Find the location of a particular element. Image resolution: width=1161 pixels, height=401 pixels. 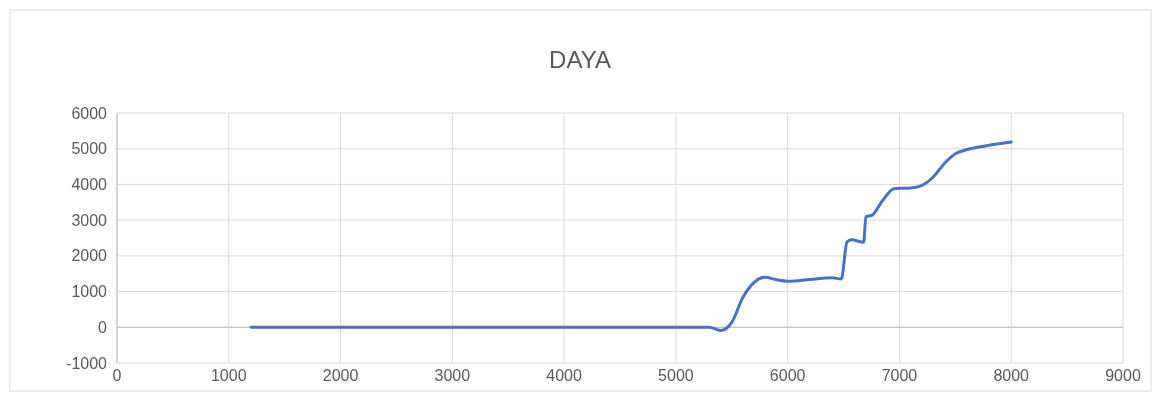

x-tick-label: 5000 is located at coordinates (676, 375).